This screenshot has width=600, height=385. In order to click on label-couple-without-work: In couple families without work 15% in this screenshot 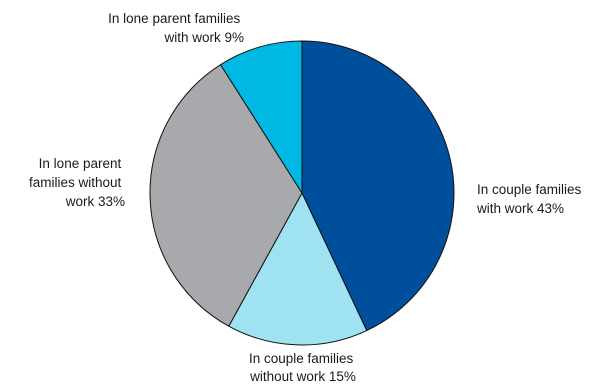, I will do `click(303, 367)`.